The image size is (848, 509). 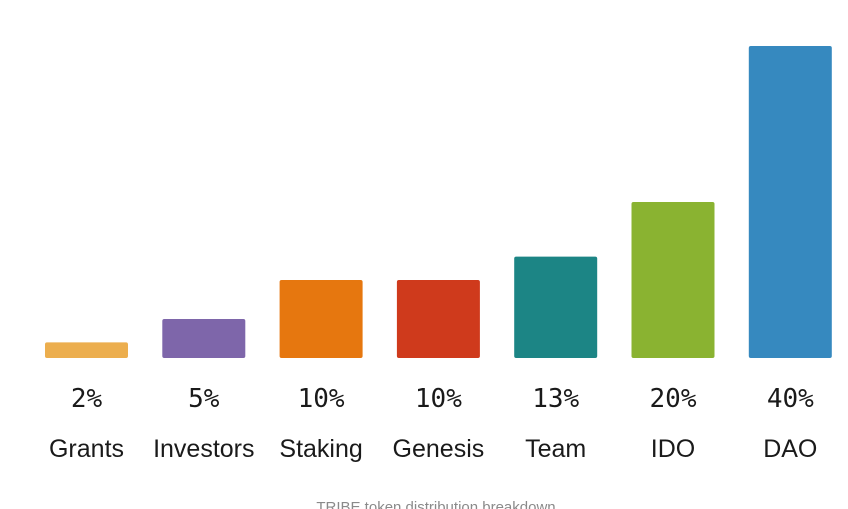 What do you see at coordinates (320, 449) in the screenshot?
I see `category-label-staking: Staking` at bounding box center [320, 449].